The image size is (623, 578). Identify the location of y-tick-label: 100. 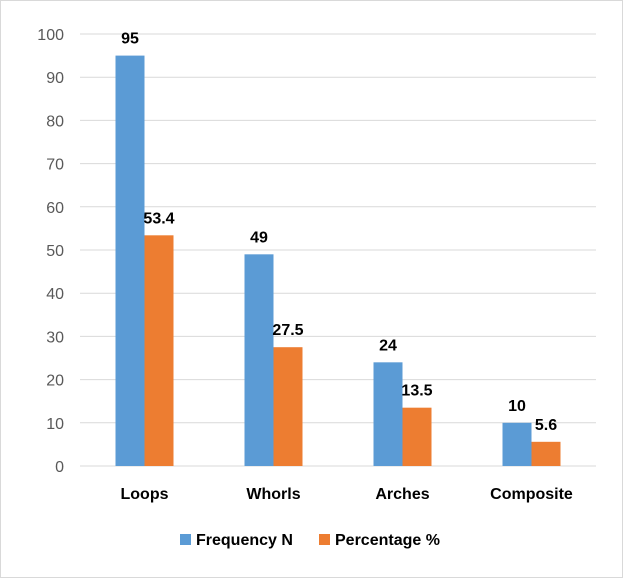
(50, 35).